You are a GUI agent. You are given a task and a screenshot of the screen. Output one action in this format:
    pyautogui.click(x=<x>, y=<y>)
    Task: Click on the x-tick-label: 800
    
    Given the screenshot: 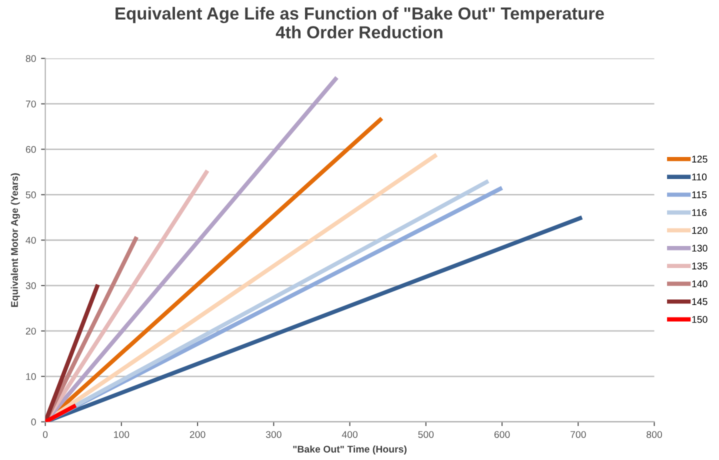 What is the action you would take?
    pyautogui.click(x=654, y=434)
    